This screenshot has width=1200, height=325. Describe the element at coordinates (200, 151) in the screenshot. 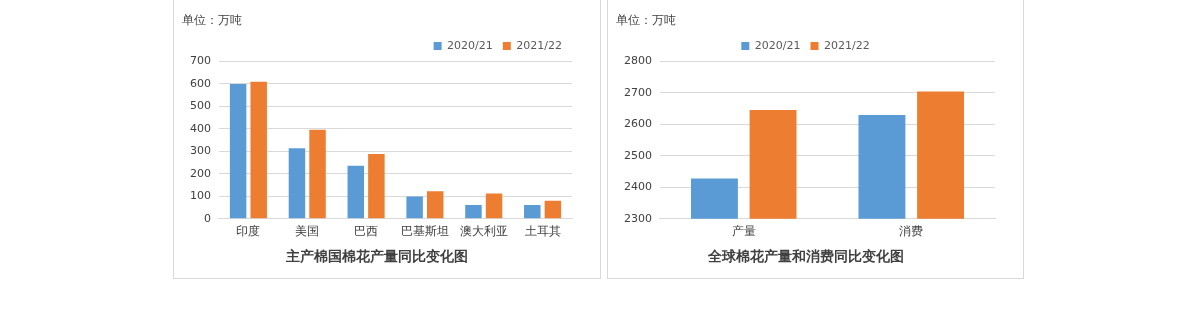

I see `y-tick-label: 300` at that location.